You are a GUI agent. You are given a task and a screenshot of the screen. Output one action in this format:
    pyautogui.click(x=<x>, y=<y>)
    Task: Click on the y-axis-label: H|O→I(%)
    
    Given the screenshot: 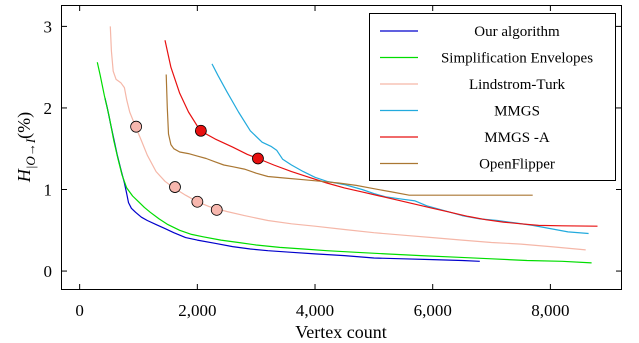 What is the action you would take?
    pyautogui.click(x=26, y=147)
    